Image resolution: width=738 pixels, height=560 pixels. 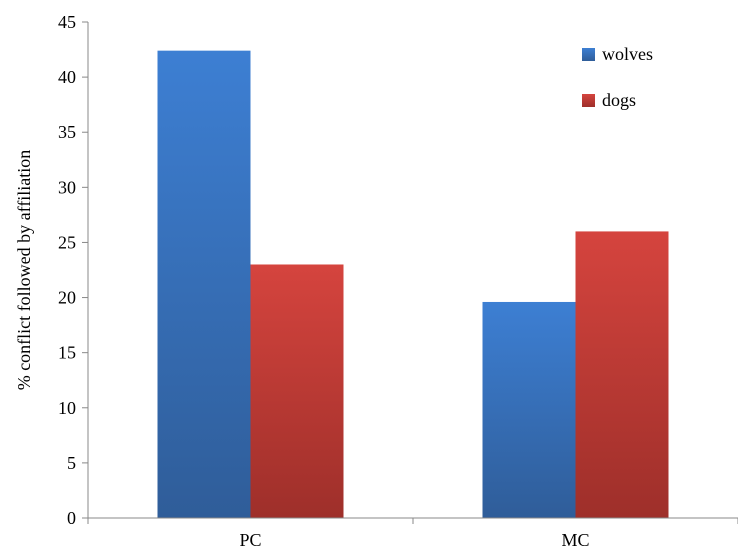 I want to click on legend-label-wolves: wolves, so click(x=627, y=54).